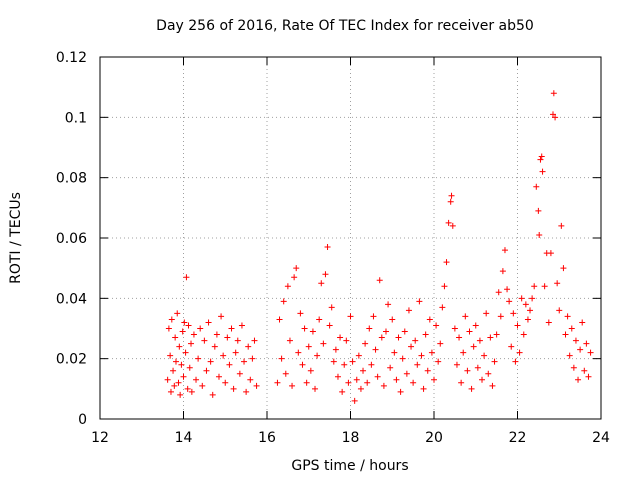  Describe the element at coordinates (71, 179) in the screenshot. I see `y-tick-label: 0.08` at that location.